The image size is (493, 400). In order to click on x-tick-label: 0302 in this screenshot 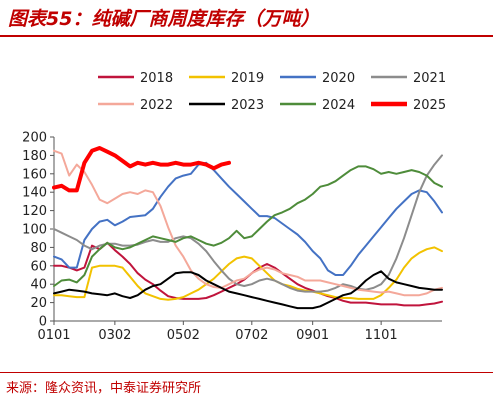, I will do `click(114, 335)`.